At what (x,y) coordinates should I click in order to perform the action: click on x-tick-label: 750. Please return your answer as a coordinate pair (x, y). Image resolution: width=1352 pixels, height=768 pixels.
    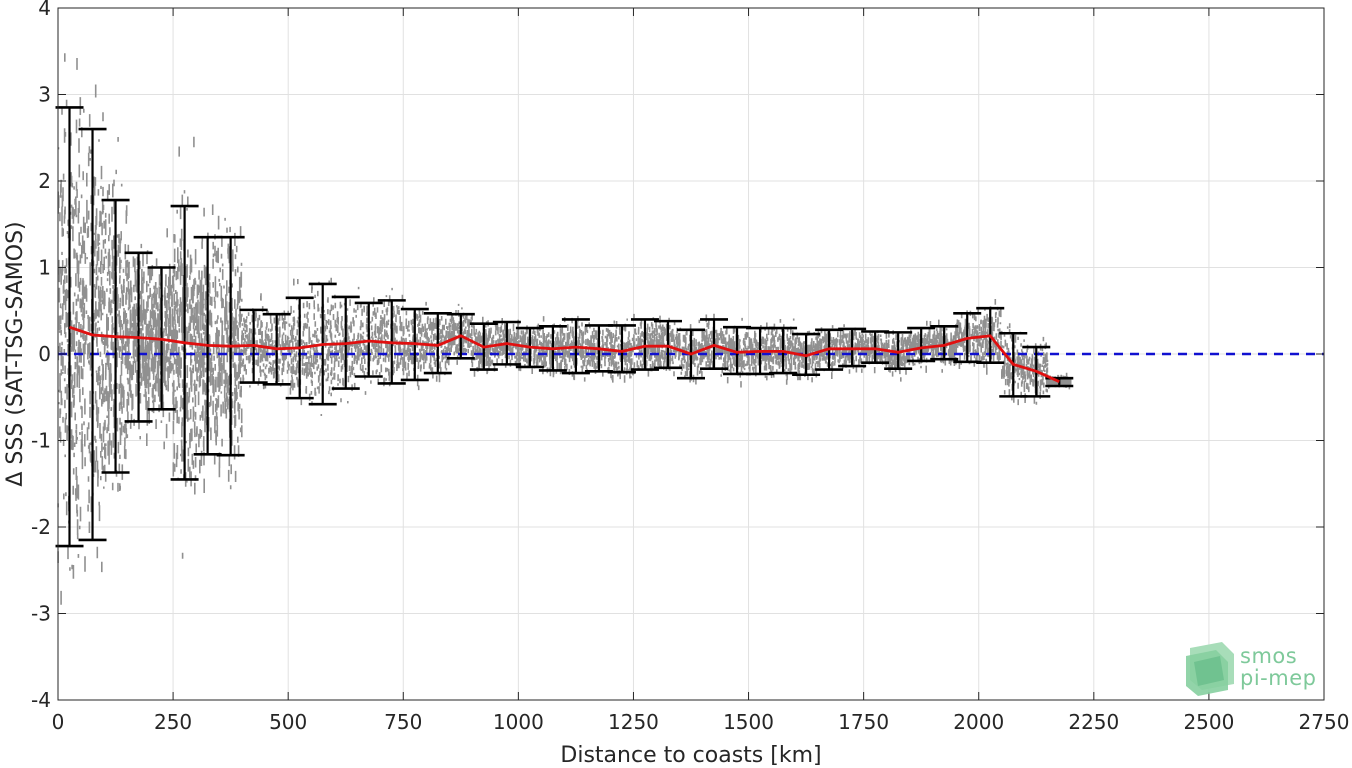
    Looking at the image, I should click on (403, 722).